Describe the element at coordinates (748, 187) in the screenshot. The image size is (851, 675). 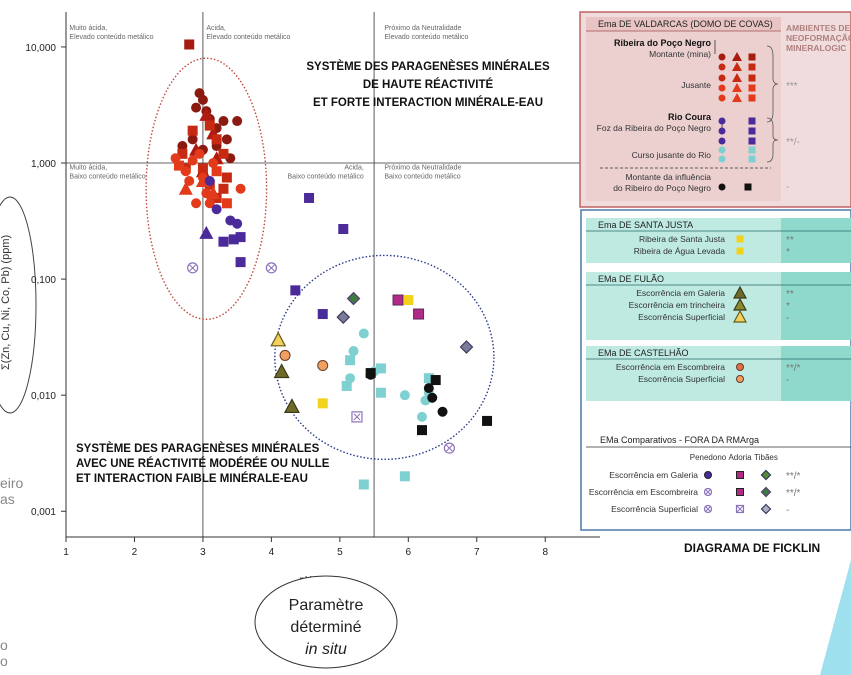
I see `val-k1s` at that location.